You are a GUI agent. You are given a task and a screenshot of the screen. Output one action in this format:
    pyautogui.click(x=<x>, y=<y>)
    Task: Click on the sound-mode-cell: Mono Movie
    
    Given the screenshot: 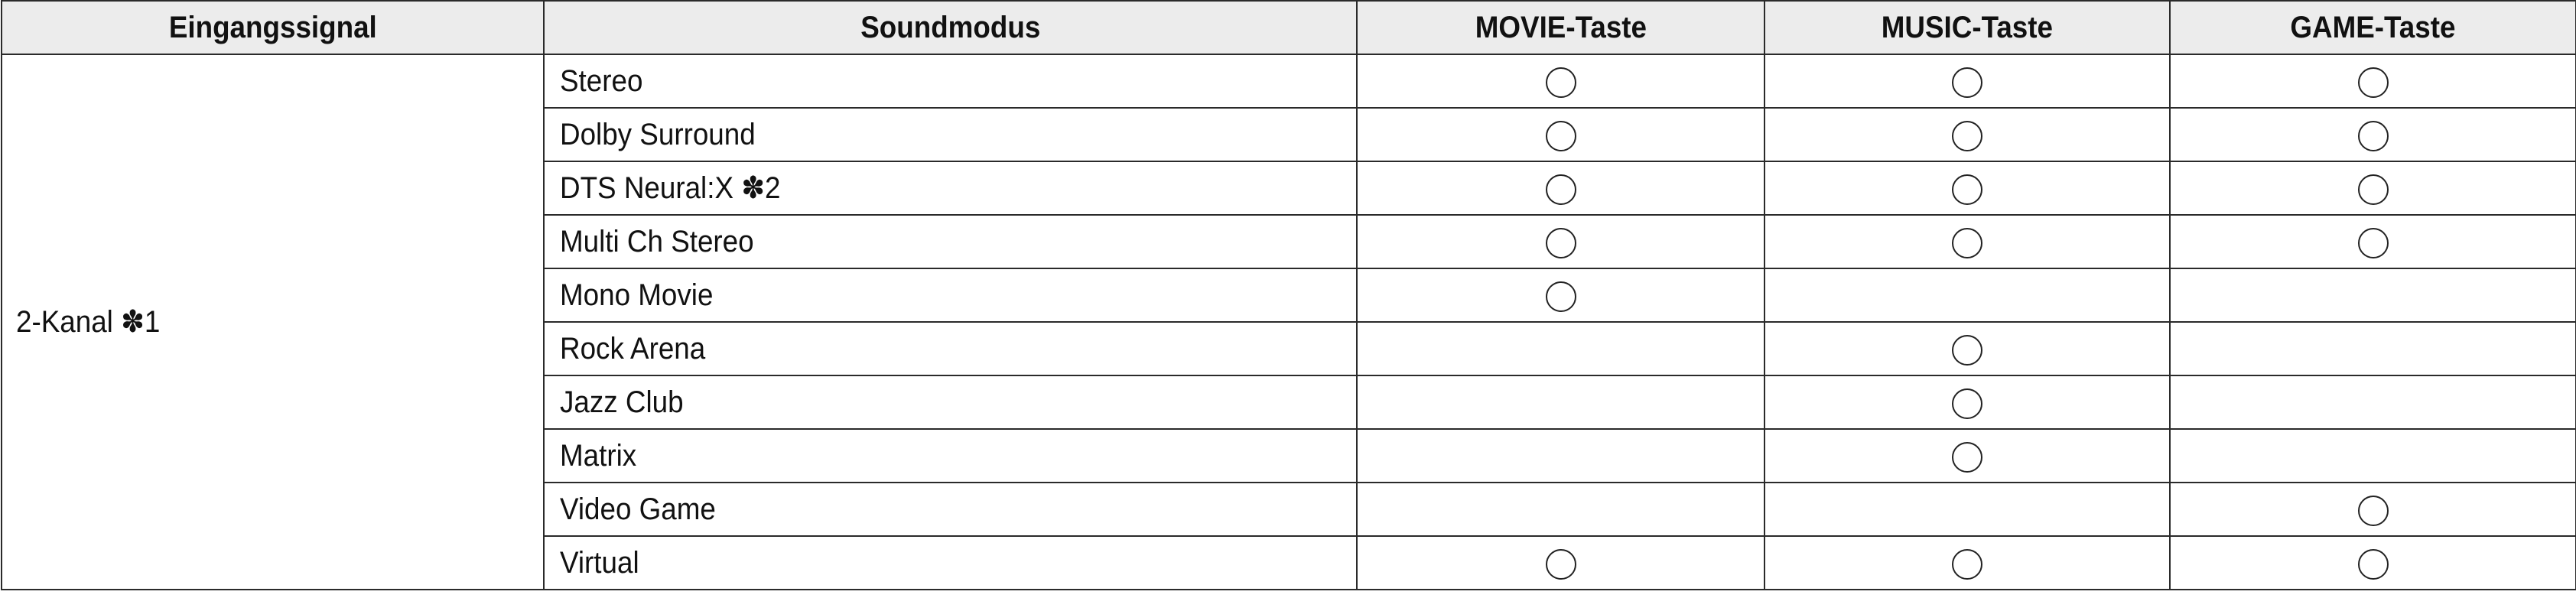 What is the action you would take?
    pyautogui.click(x=950, y=295)
    